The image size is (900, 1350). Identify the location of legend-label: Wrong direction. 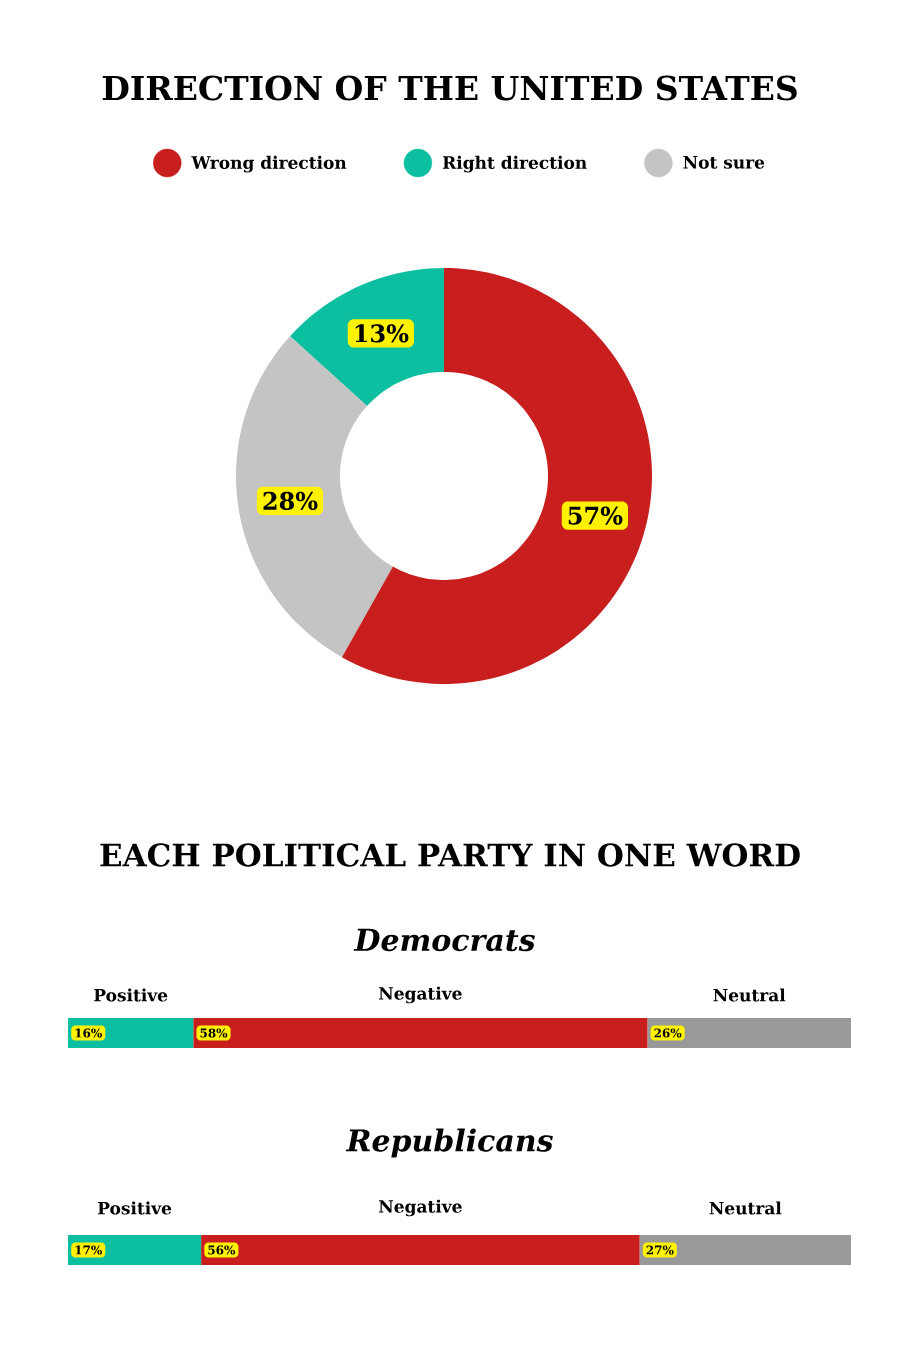
(269, 164).